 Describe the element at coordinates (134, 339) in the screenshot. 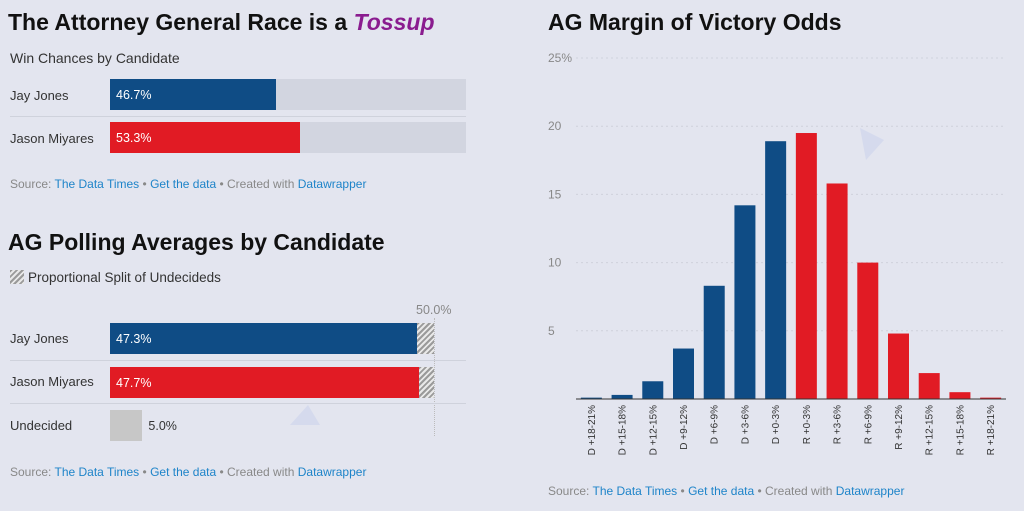

I see `poll-bar-value: 47.3%` at that location.